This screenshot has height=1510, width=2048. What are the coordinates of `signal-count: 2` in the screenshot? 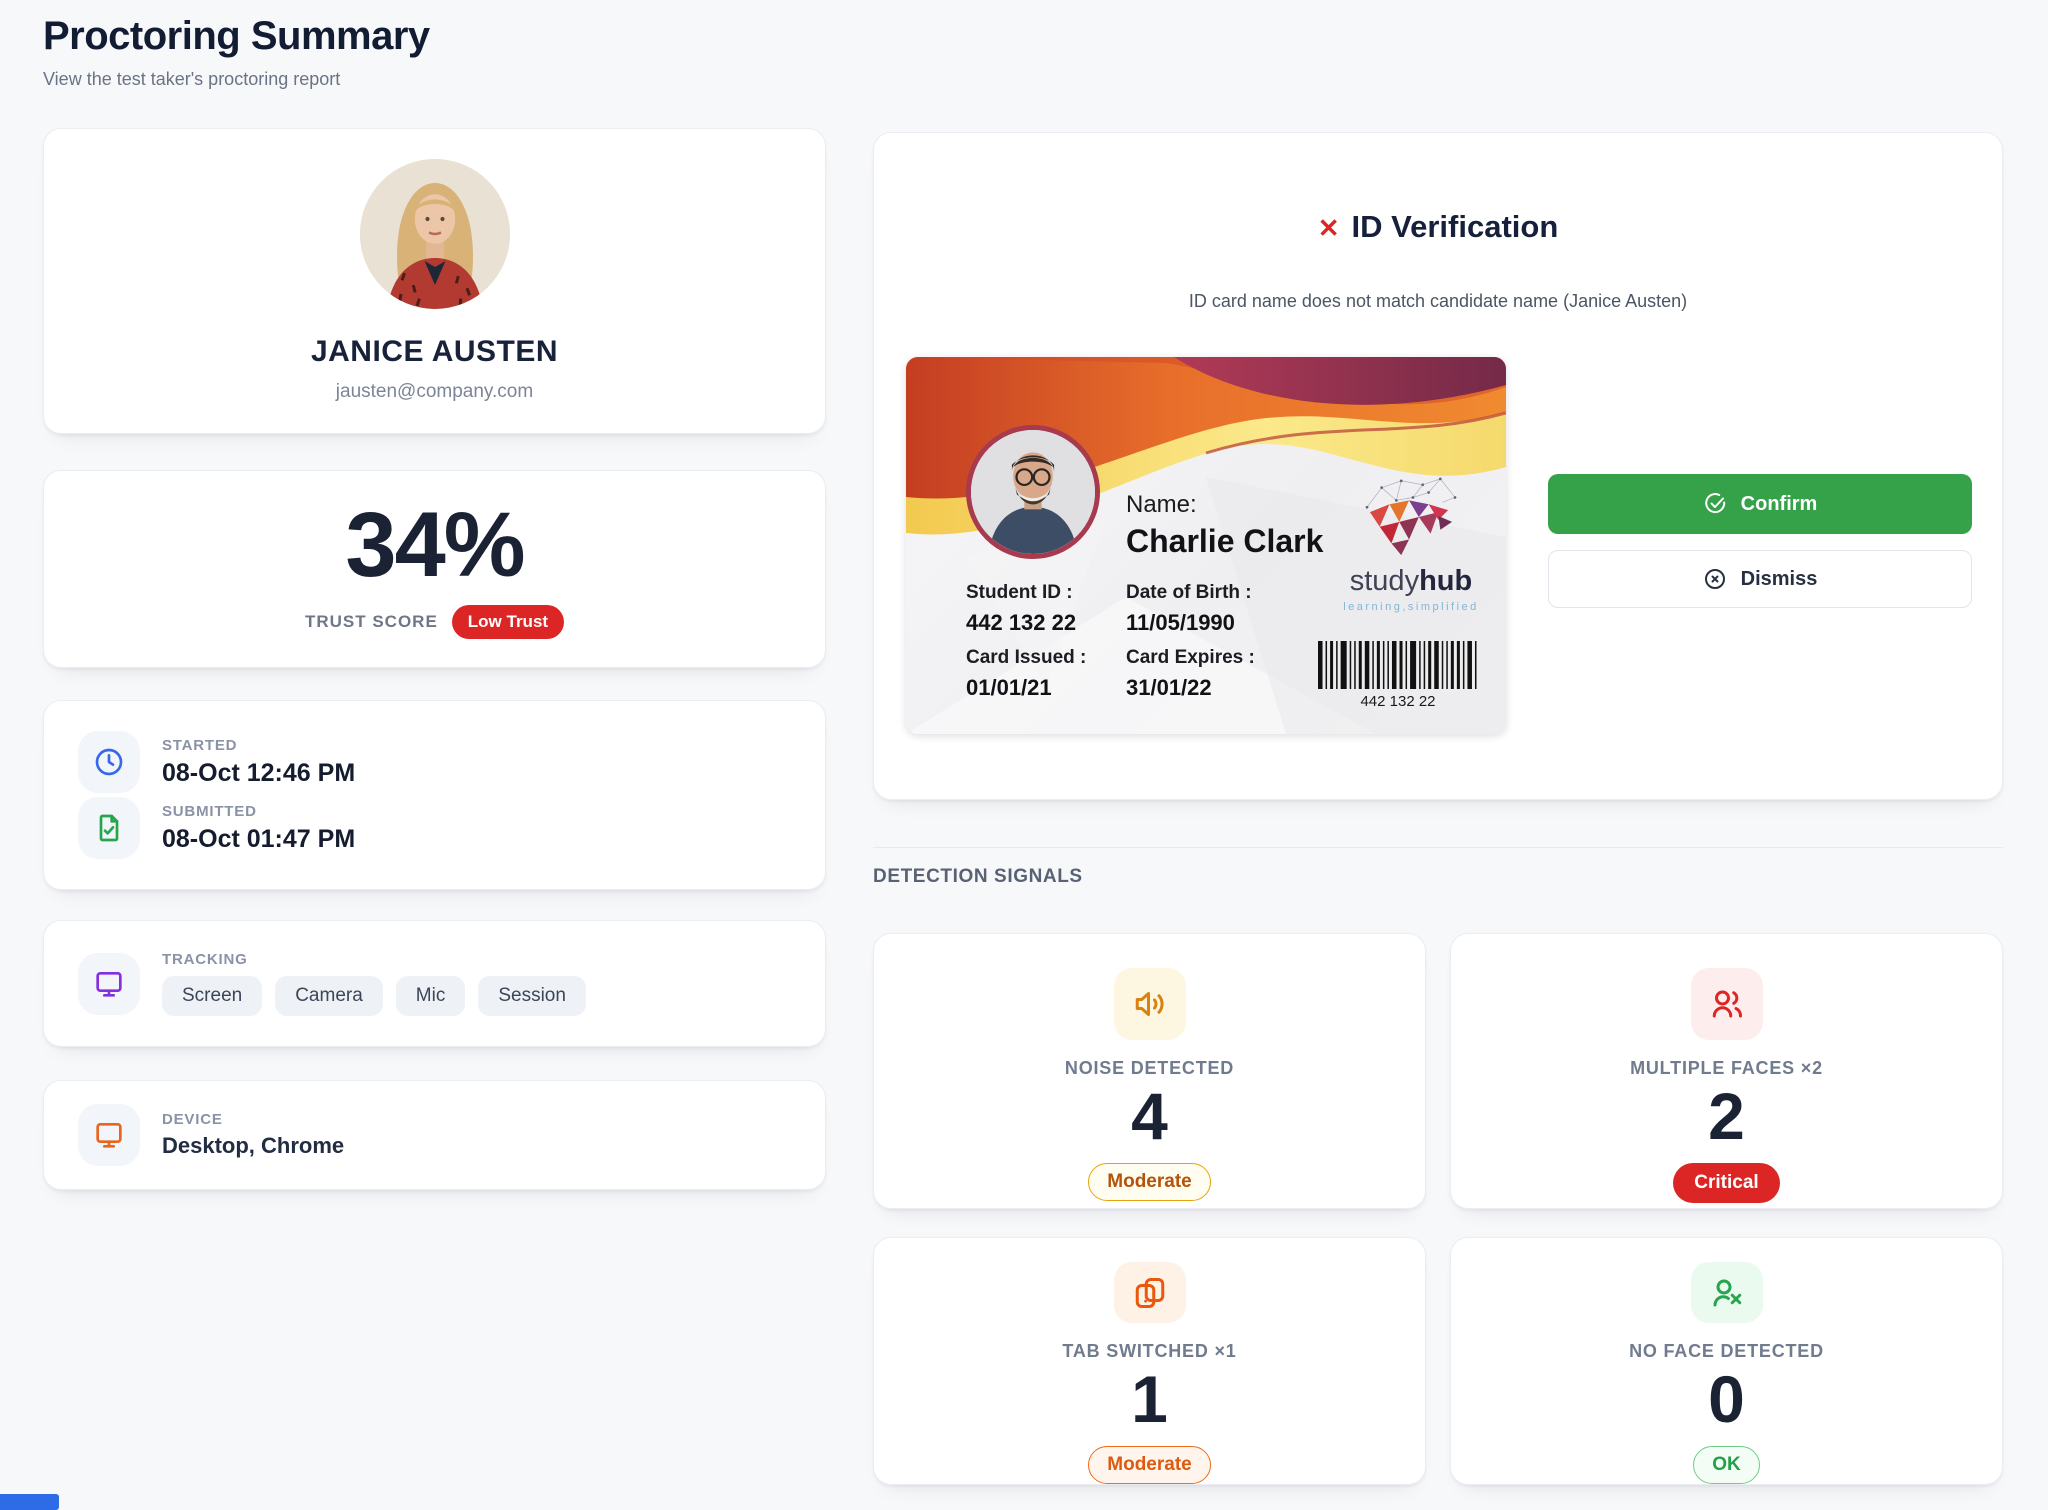 It's located at (1726, 1116).